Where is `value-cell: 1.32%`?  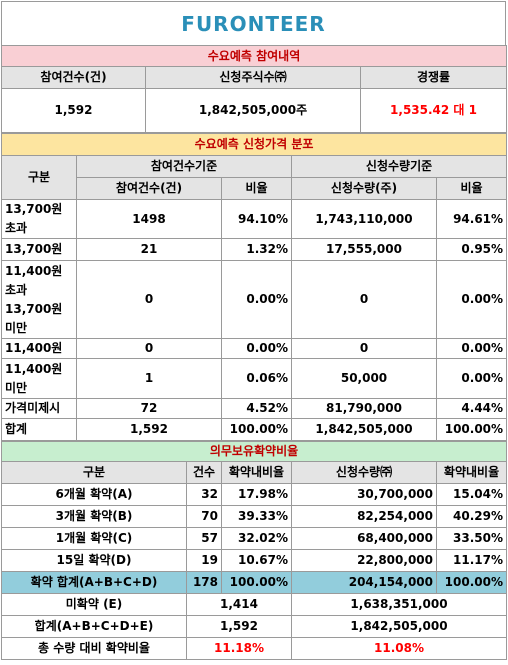
value-cell: 1.32% is located at coordinates (256, 249).